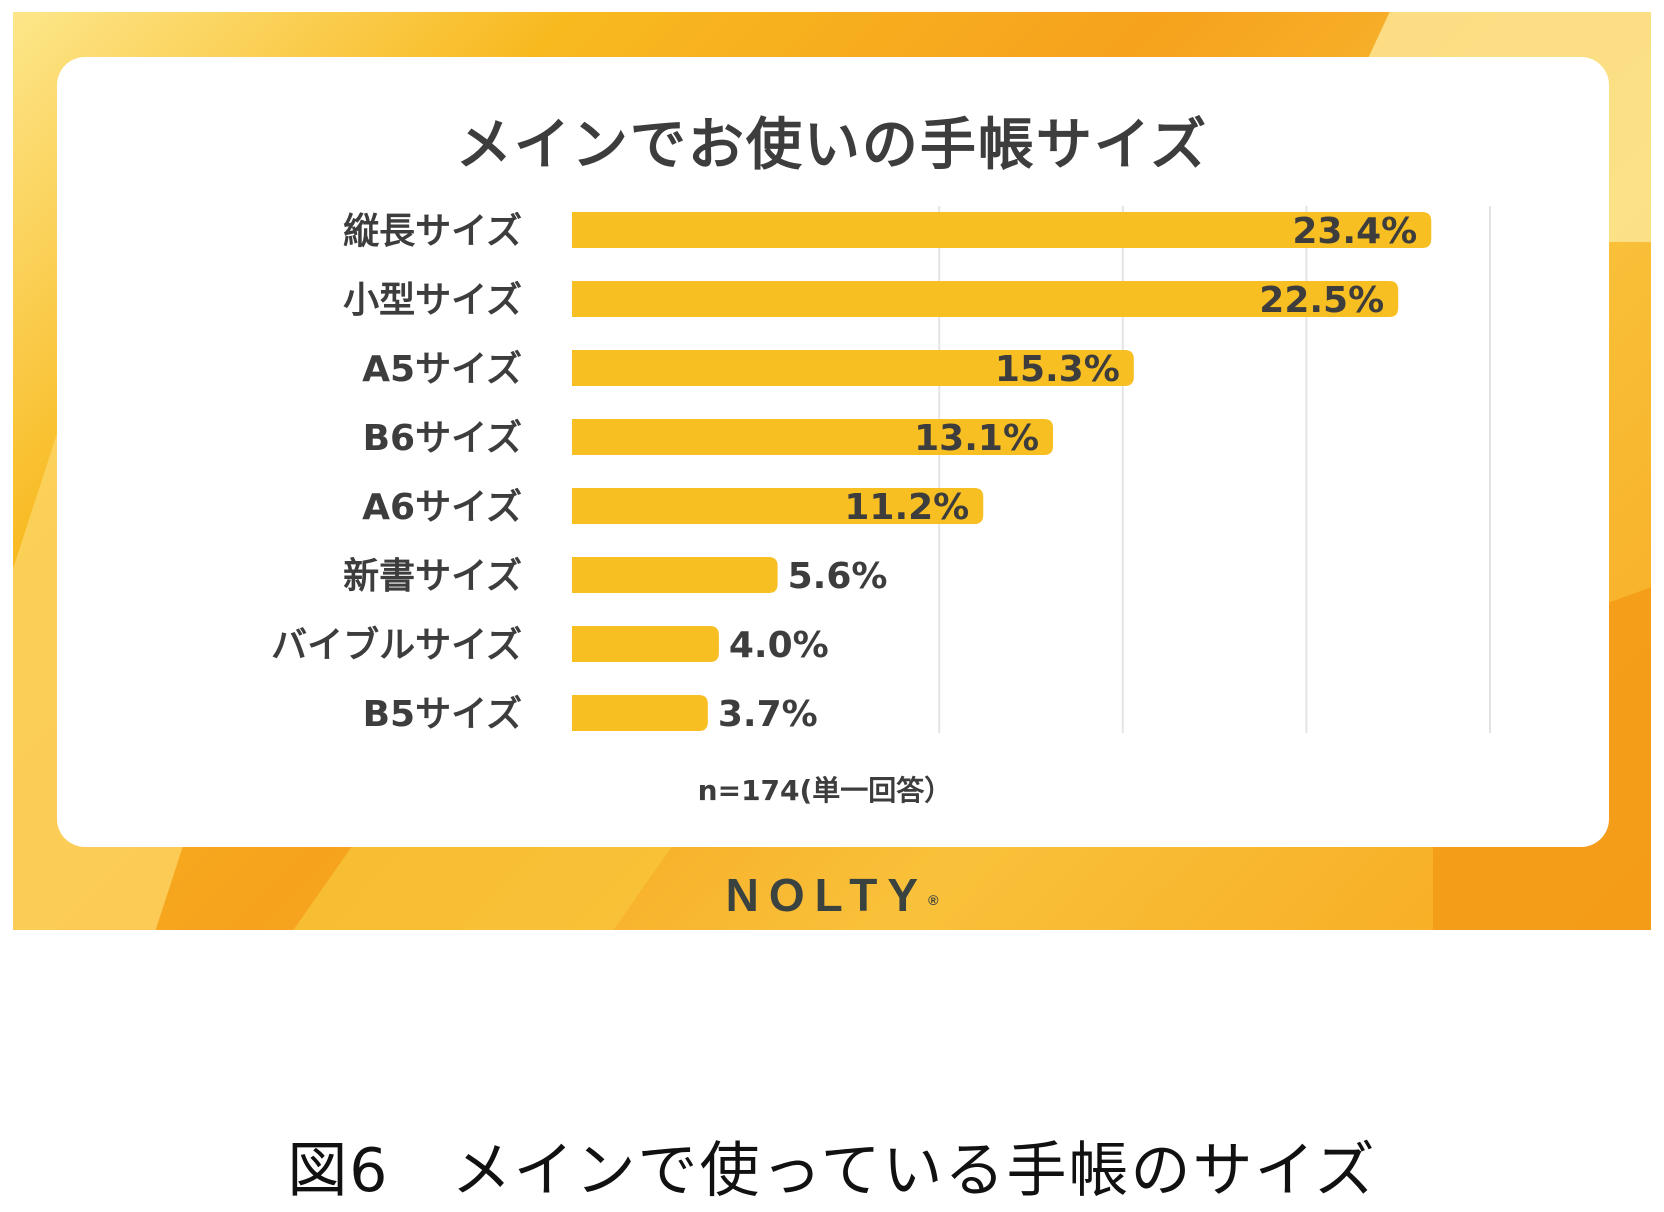 The height and width of the screenshot is (1212, 1664). Describe the element at coordinates (906, 507) in the screenshot. I see `data-label: 11.2%` at that location.